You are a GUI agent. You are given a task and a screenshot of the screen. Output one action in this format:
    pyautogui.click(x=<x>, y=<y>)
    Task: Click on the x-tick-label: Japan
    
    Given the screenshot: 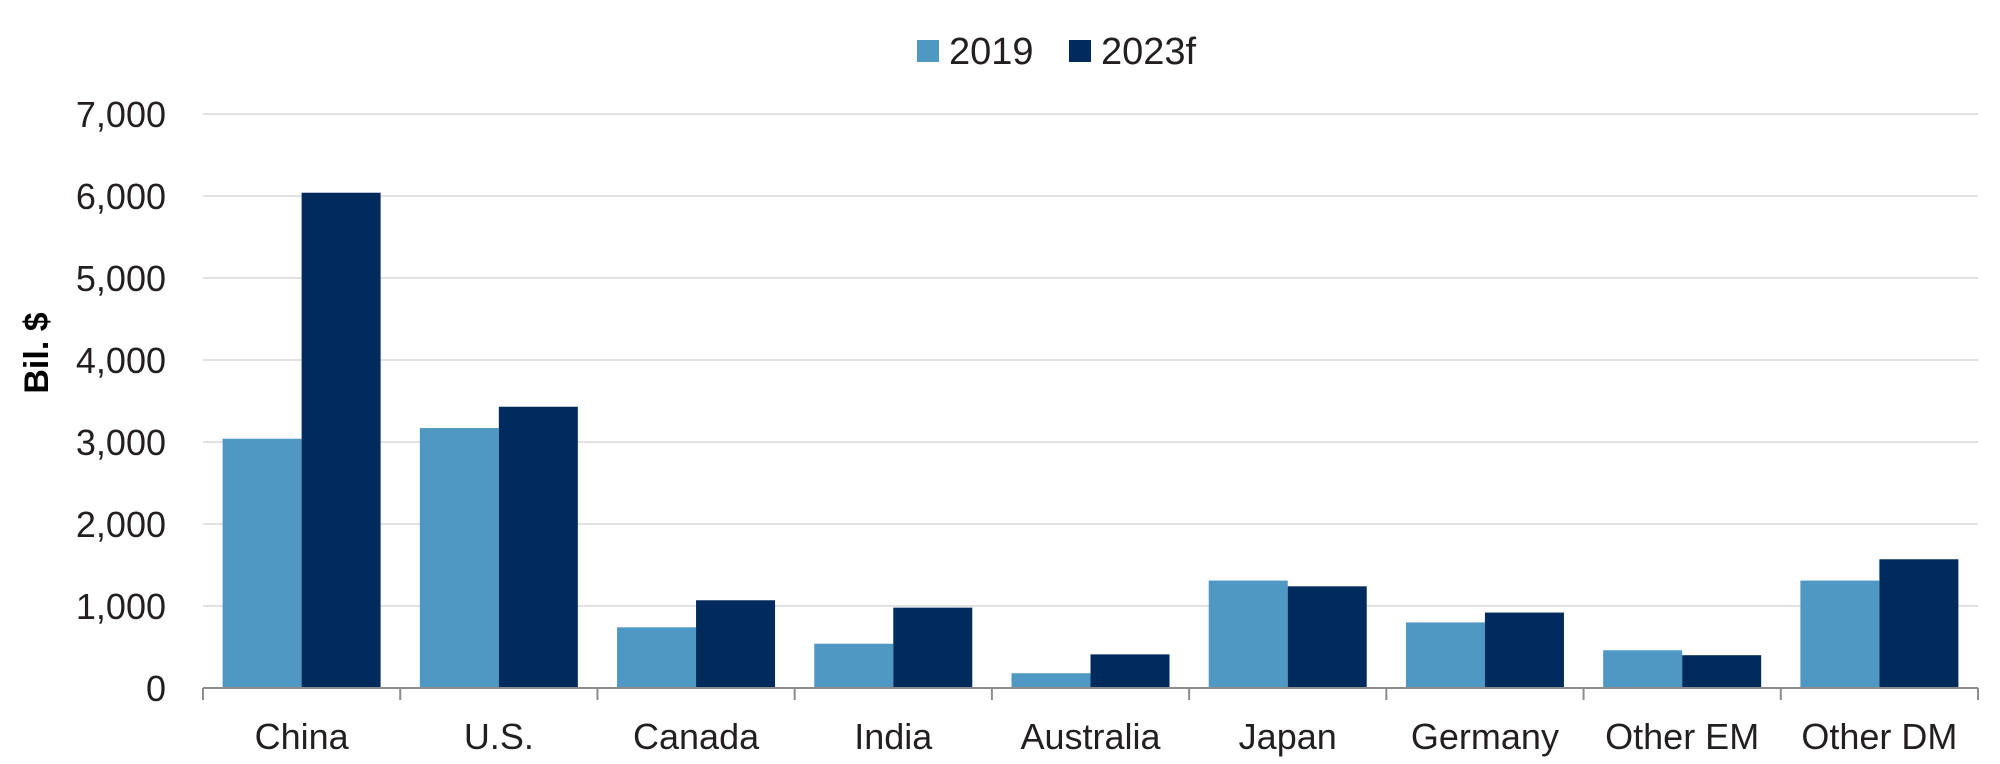 What is the action you would take?
    pyautogui.click(x=1288, y=736)
    